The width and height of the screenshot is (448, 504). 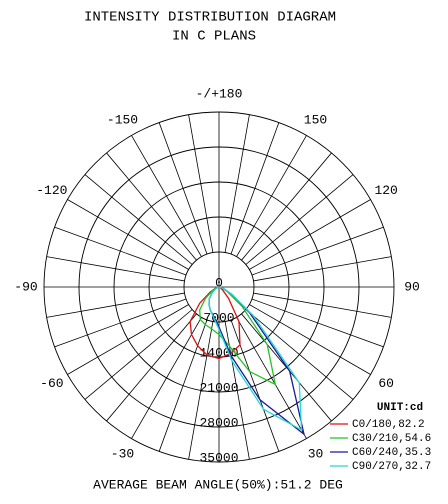 What do you see at coordinates (391, 467) in the screenshot?
I see `legend-label: C90/270,32.7` at bounding box center [391, 467].